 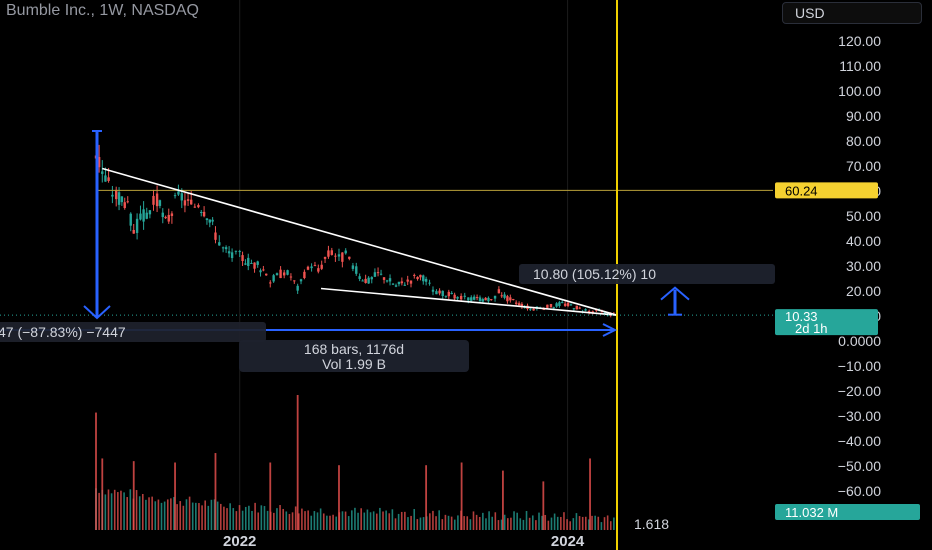 I want to click on lower-trendline, so click(x=469, y=301).